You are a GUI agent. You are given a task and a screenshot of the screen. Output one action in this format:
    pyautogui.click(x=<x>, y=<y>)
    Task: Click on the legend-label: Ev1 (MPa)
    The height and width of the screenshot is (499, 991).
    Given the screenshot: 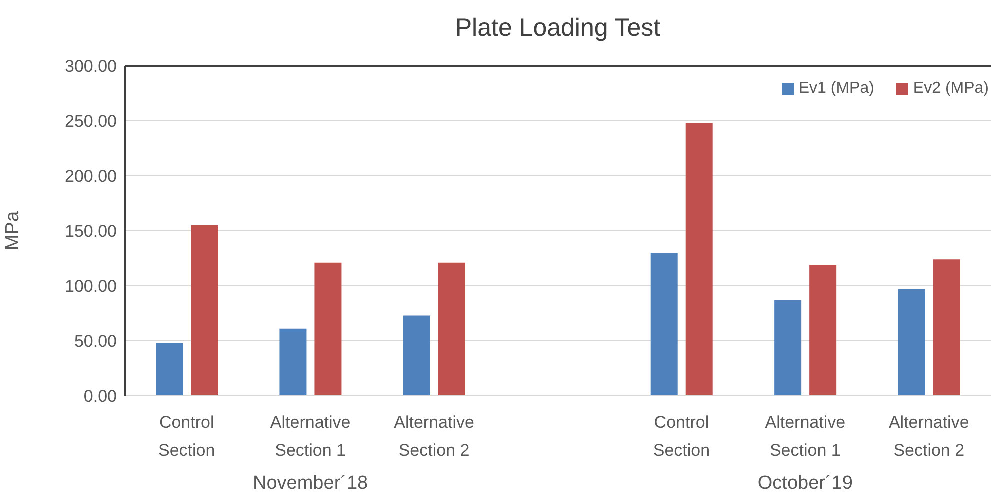 What is the action you would take?
    pyautogui.click(x=836, y=89)
    